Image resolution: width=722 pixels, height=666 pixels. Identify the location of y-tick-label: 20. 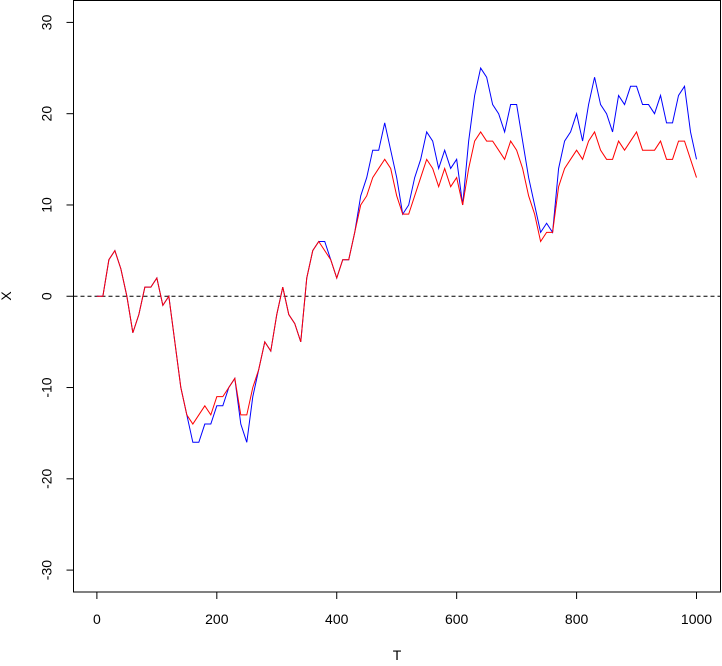
(47, 114).